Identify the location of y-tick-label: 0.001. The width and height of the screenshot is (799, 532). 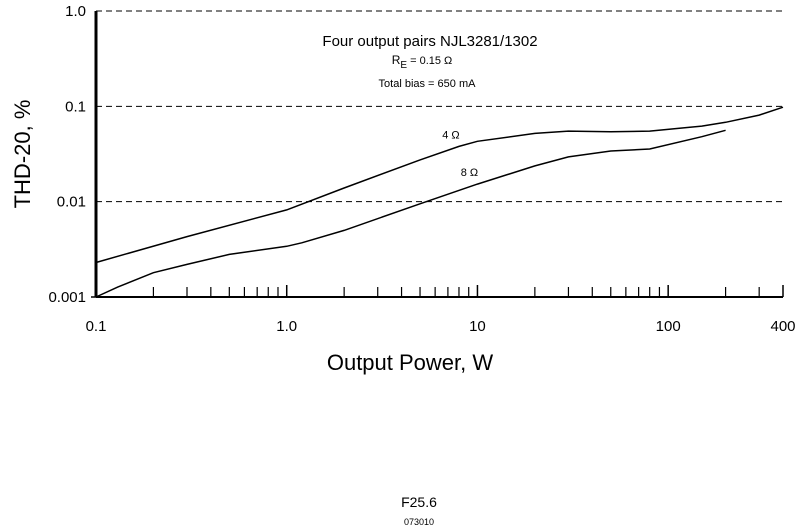
(67, 297).